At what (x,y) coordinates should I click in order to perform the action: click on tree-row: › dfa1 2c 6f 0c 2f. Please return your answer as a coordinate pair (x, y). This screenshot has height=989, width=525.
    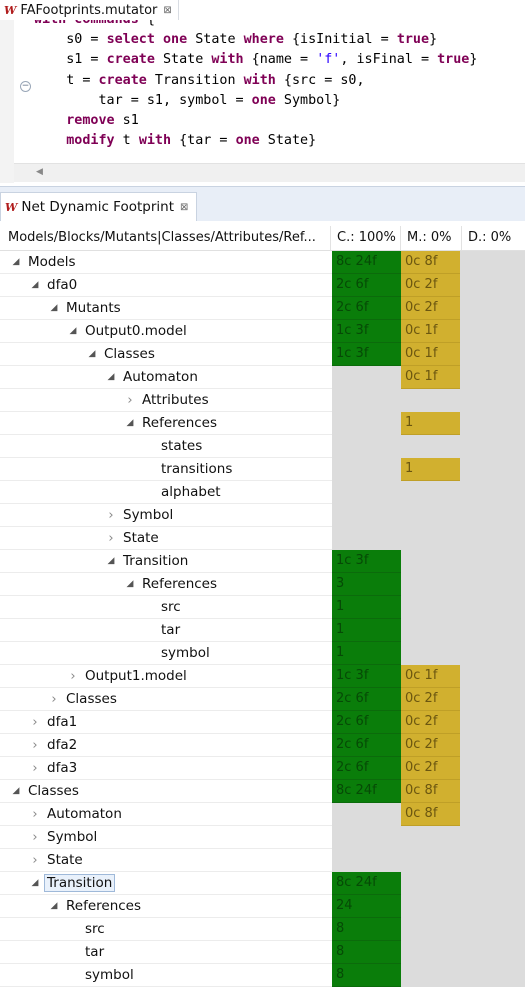
    Looking at the image, I should click on (262, 722).